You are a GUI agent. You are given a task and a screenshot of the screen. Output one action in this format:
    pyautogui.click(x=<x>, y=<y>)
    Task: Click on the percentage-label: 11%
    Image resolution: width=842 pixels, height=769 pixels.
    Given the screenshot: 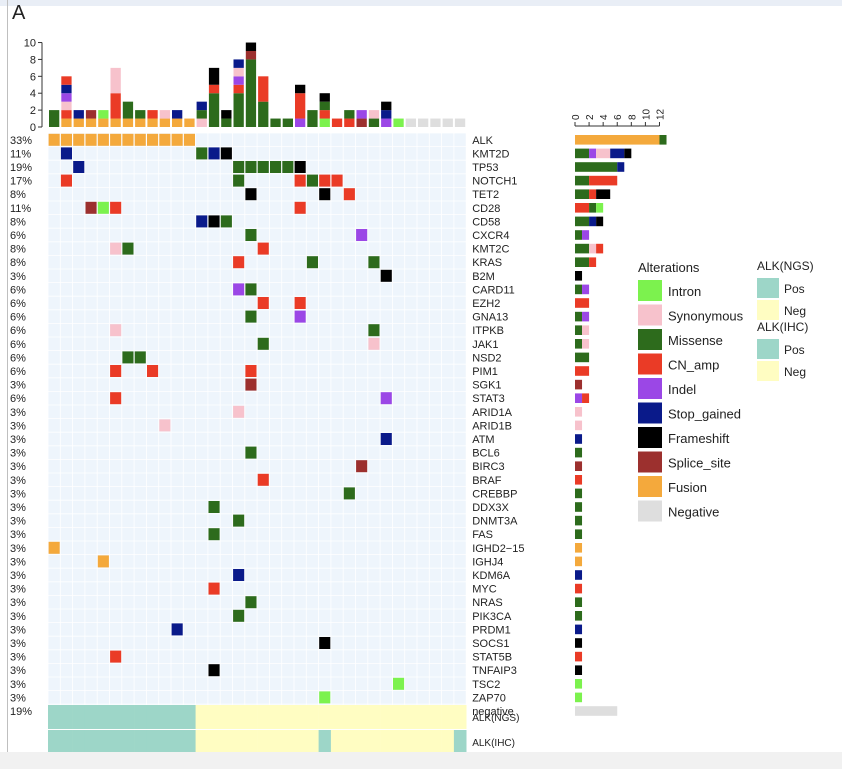 What is the action you would take?
    pyautogui.click(x=20, y=209)
    